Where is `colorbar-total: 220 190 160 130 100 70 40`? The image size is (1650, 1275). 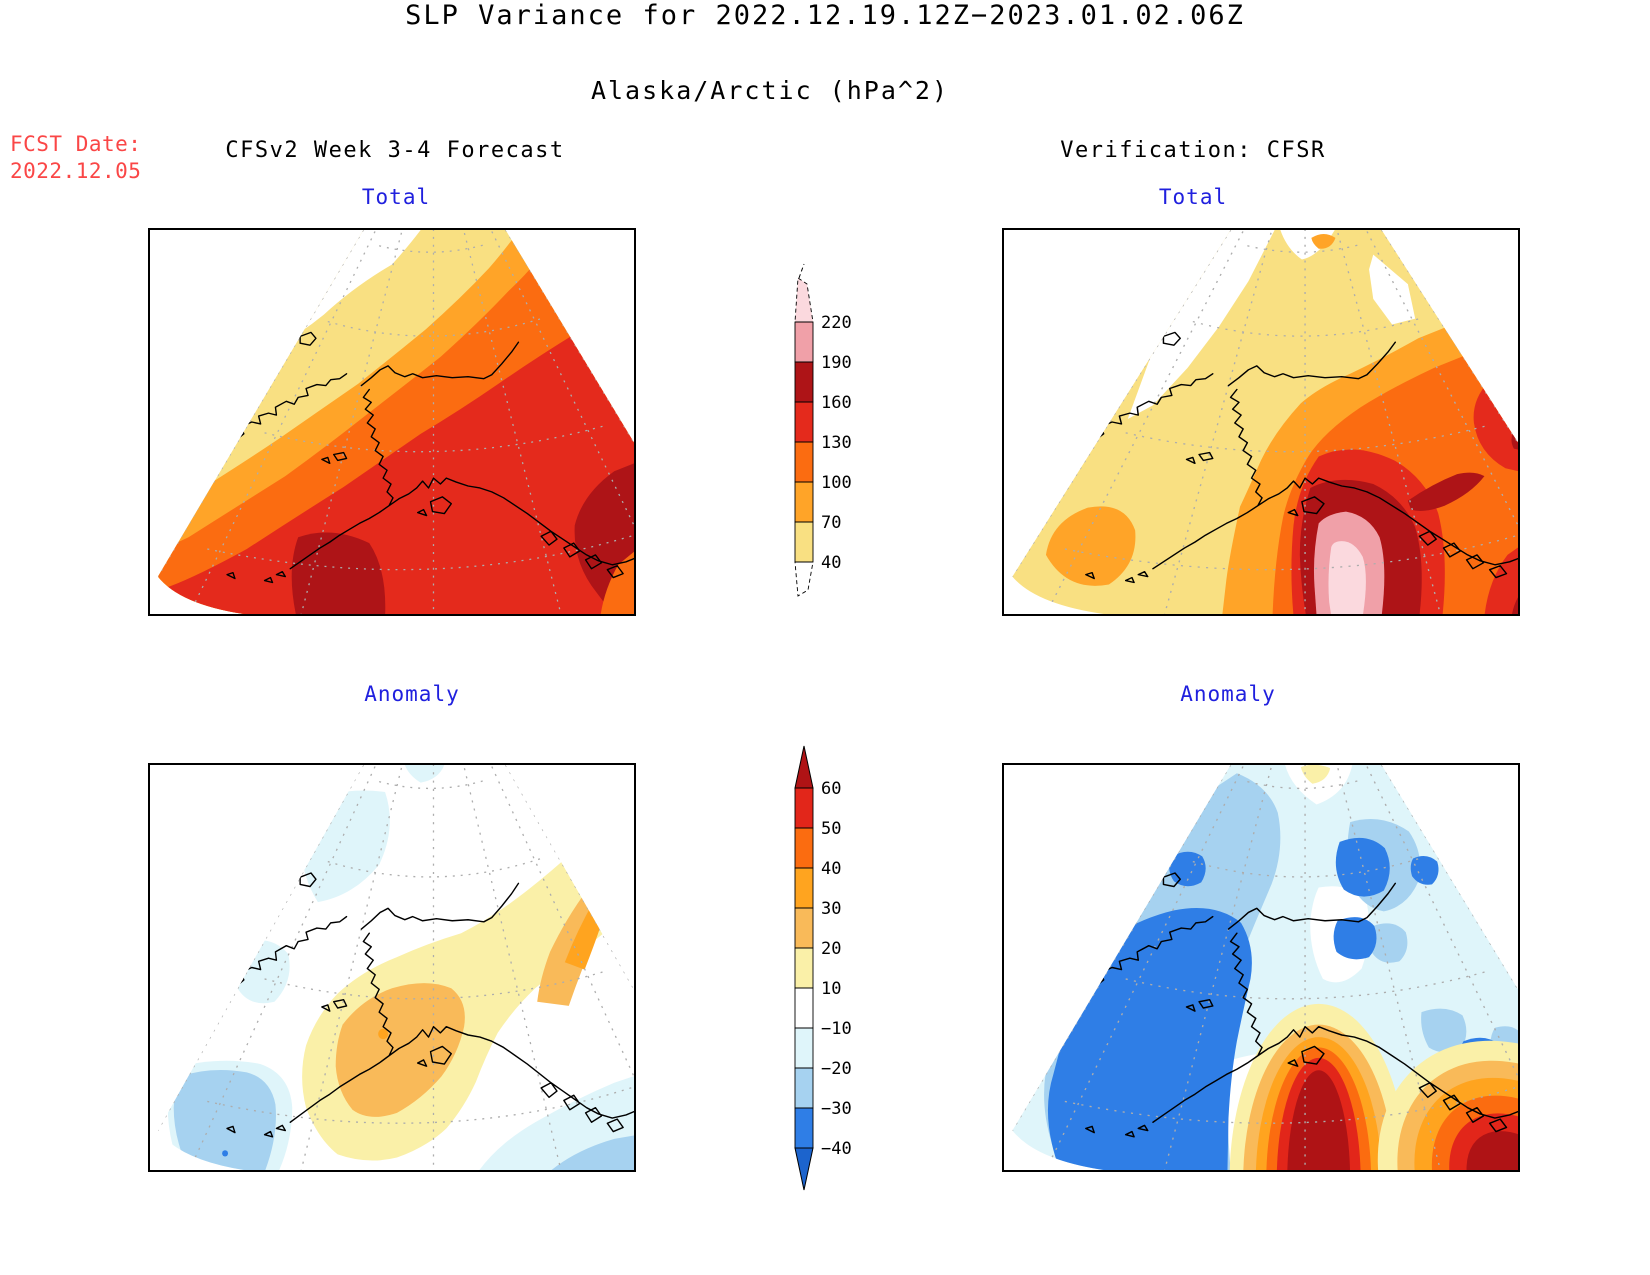
colorbar-total: 220 190 160 130 100 70 40 is located at coordinates (836, 446).